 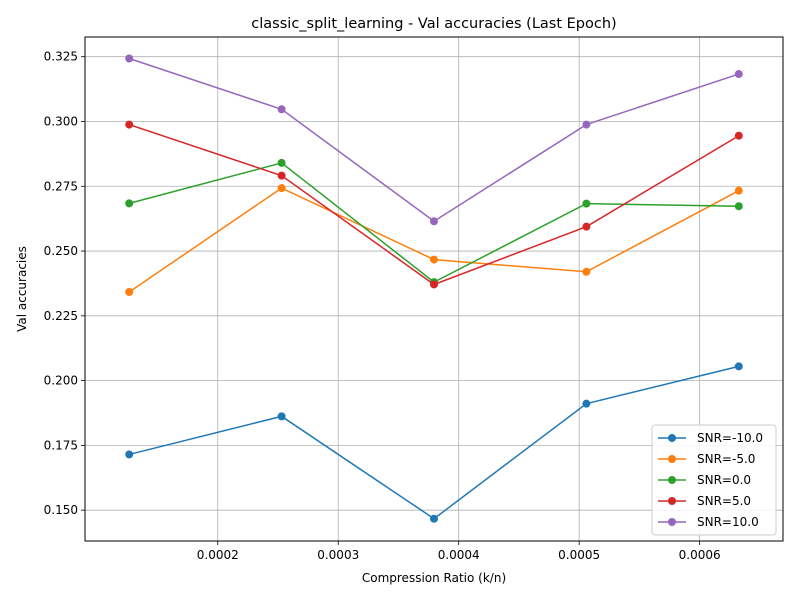 I want to click on legend-entry: SNR=5.0, so click(x=704, y=501).